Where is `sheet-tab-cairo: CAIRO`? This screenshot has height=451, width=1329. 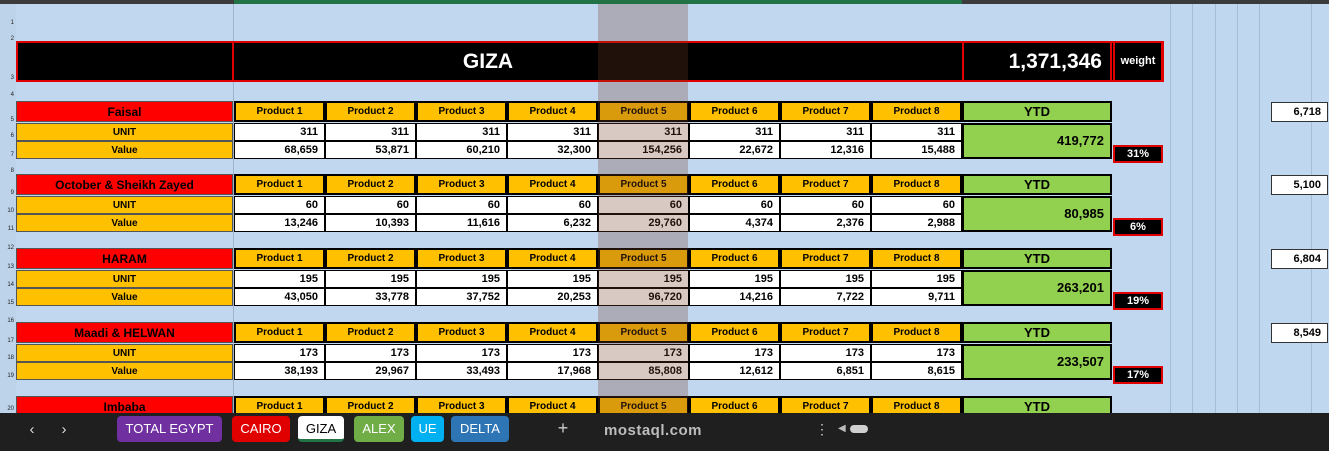
sheet-tab-cairo: CAIRO is located at coordinates (261, 429).